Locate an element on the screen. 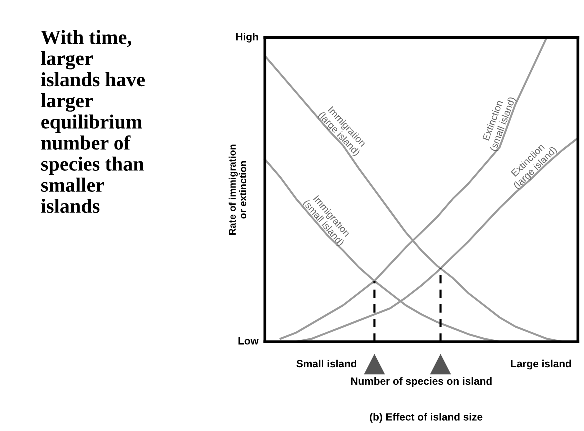  text: (b) Effect of island size is located at coordinates (426, 418).